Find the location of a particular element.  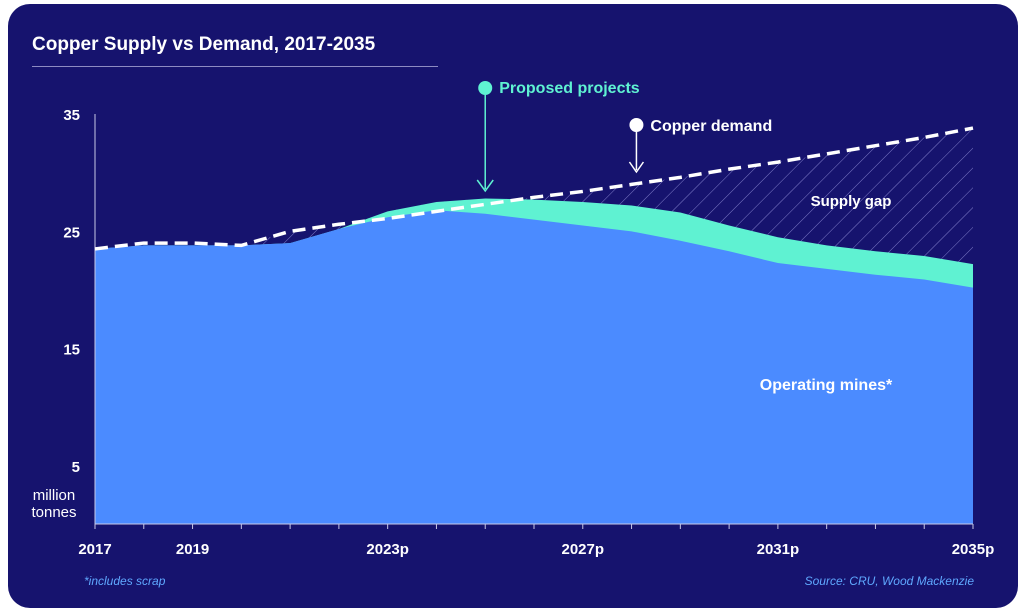

x-tick-label: 2035p is located at coordinates (973, 549).